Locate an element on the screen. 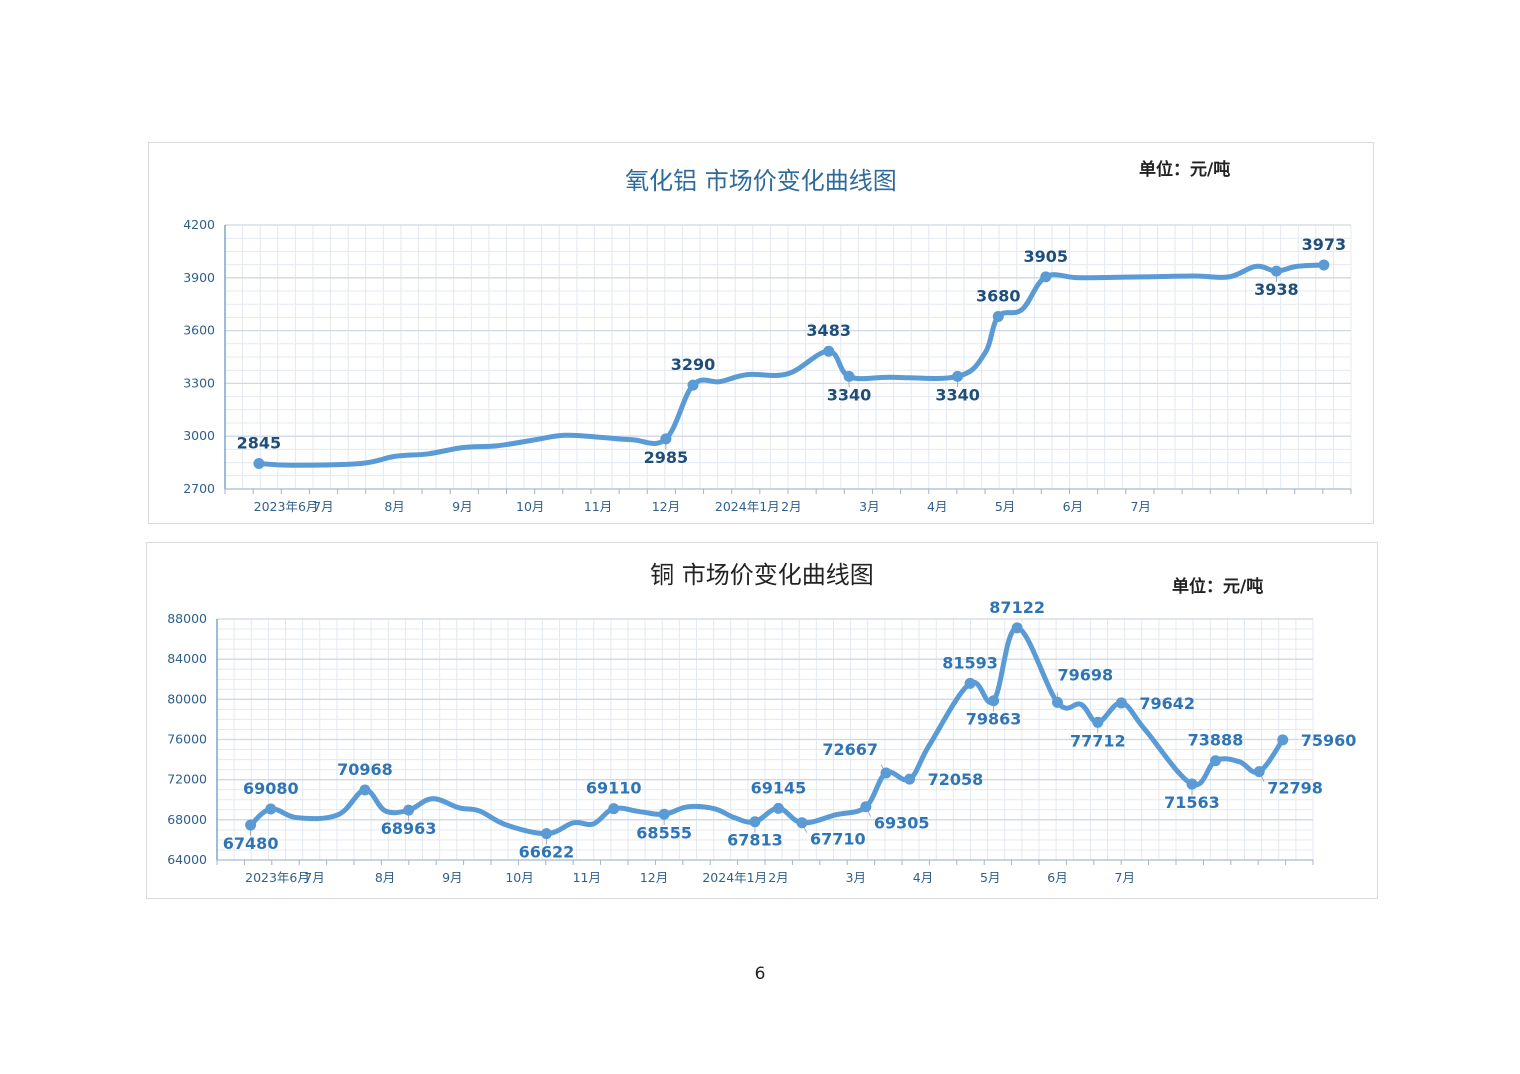 Image resolution: width=1520 pixels, height=1074 pixels. data-label: 67710 is located at coordinates (838, 839).